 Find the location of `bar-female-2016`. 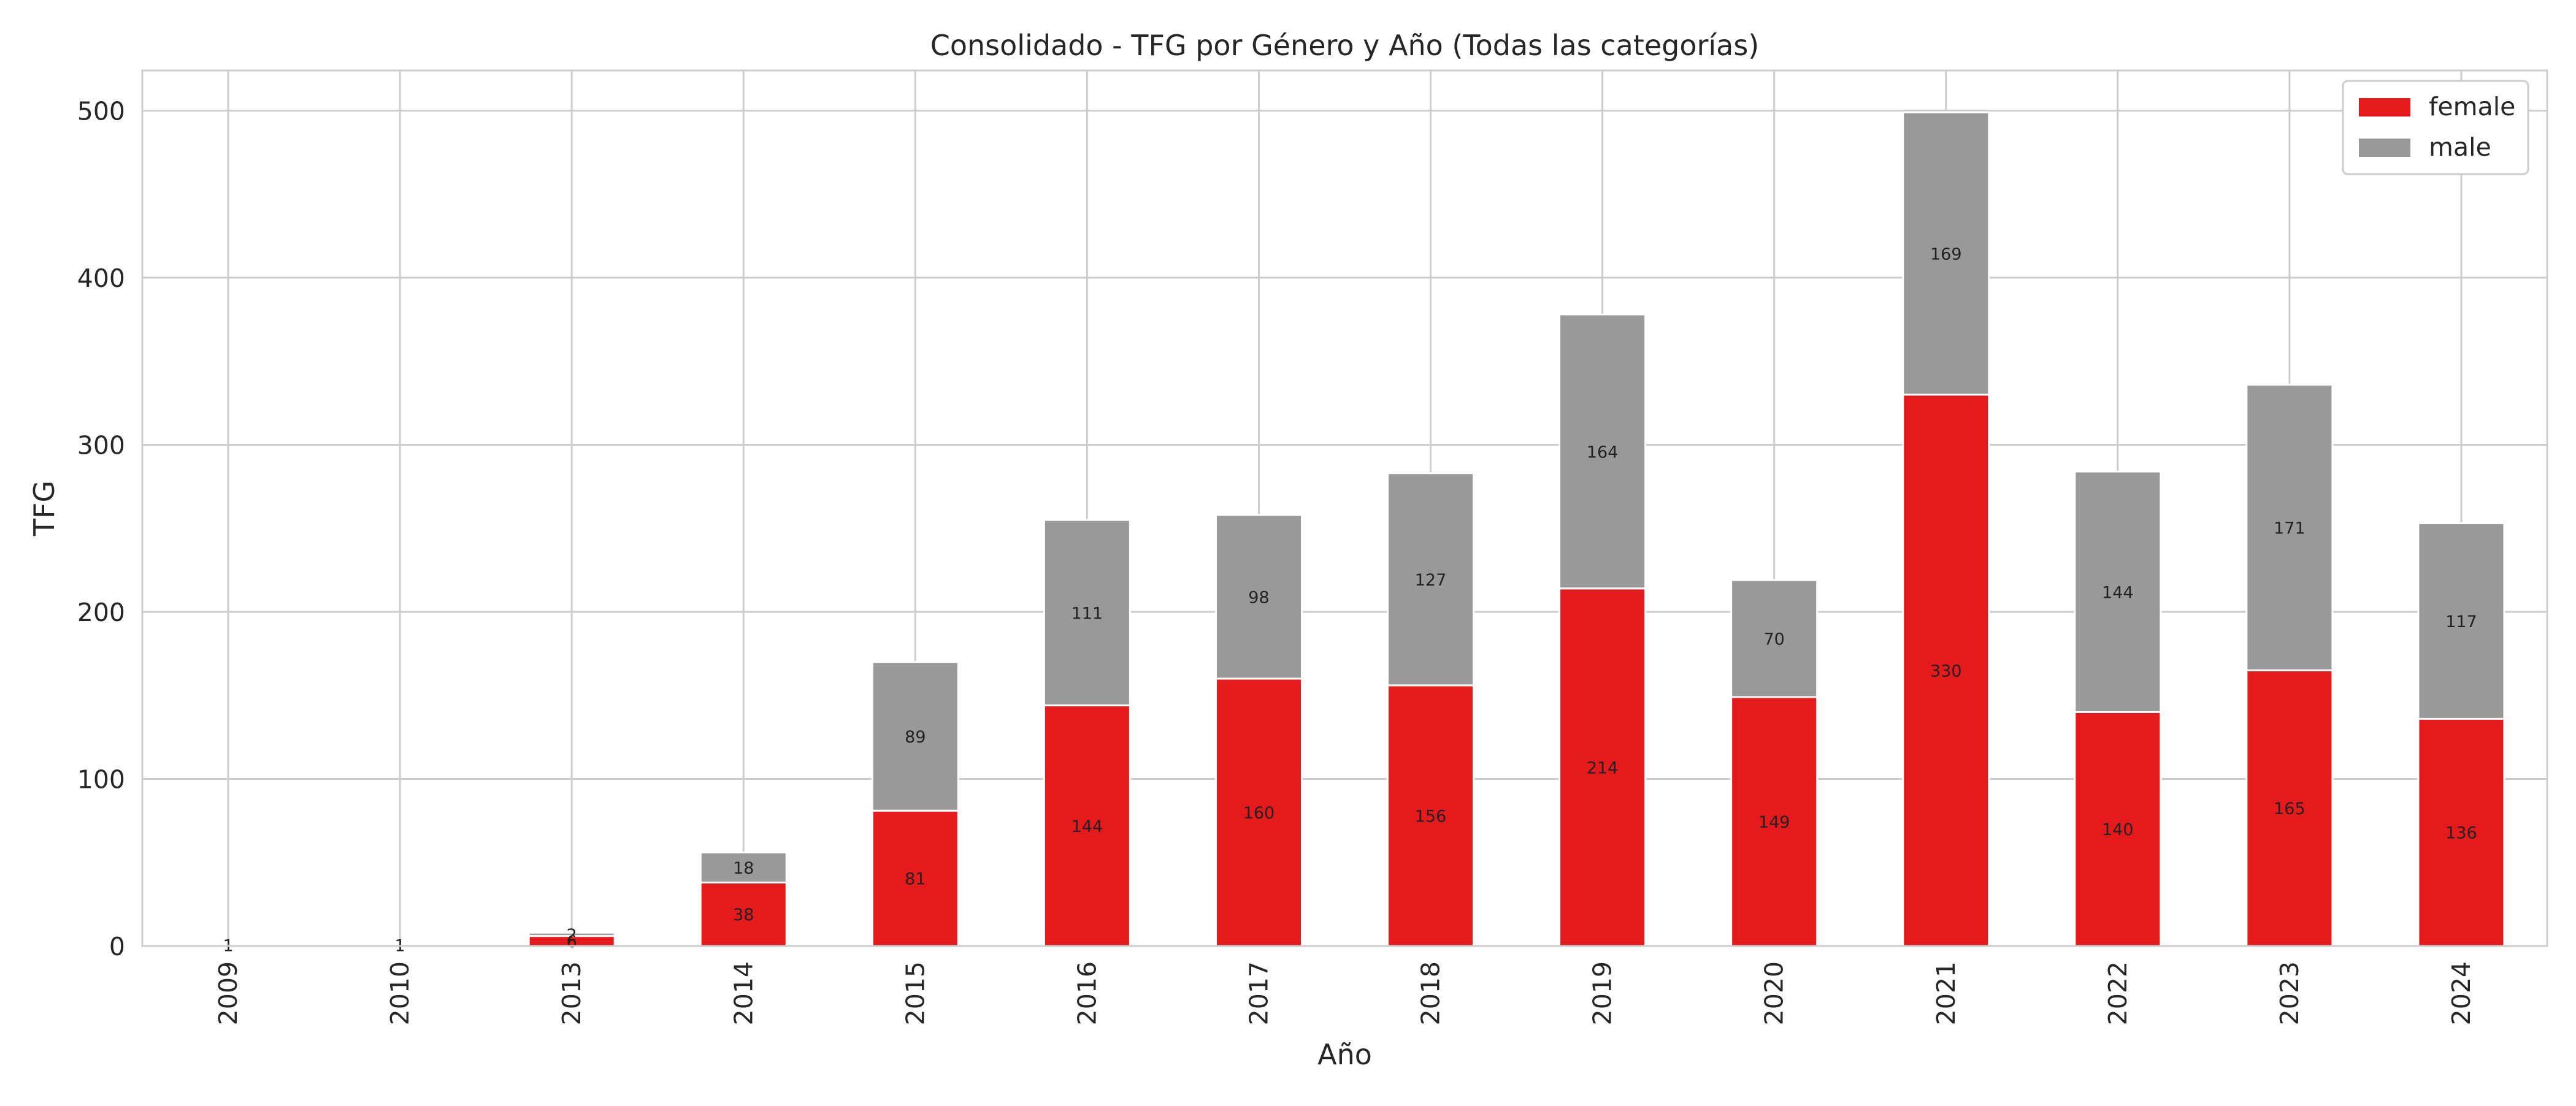

bar-female-2016 is located at coordinates (1087, 825).